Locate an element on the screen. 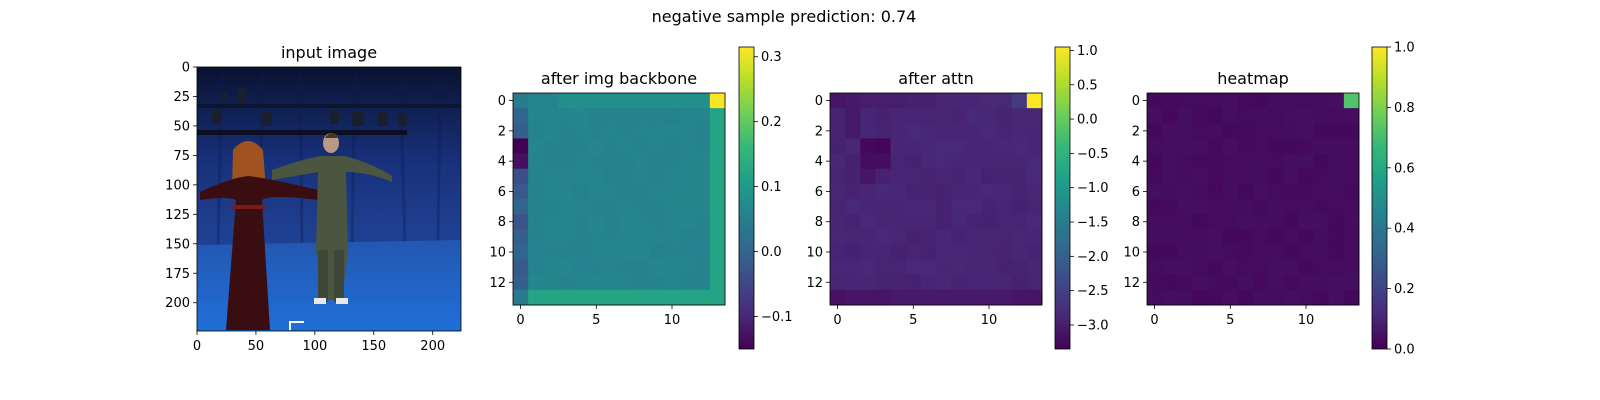 The width and height of the screenshot is (1600, 400). colorbar-tick-label: 0.0 is located at coordinates (1404, 350).